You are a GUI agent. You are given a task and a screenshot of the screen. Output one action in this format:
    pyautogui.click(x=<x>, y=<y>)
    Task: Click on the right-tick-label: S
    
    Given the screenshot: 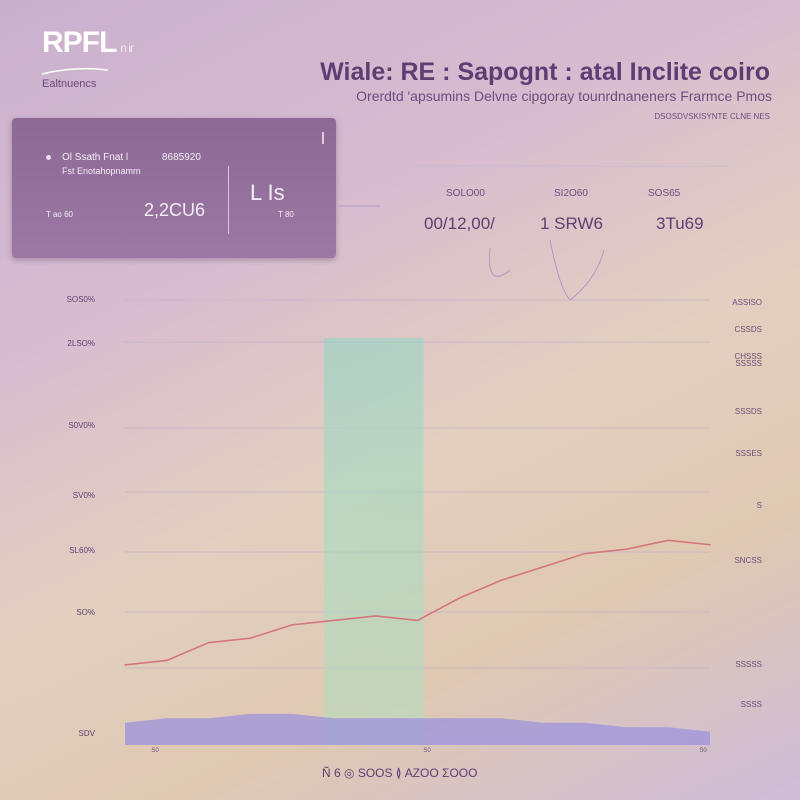 What is the action you would take?
    pyautogui.click(x=759, y=505)
    